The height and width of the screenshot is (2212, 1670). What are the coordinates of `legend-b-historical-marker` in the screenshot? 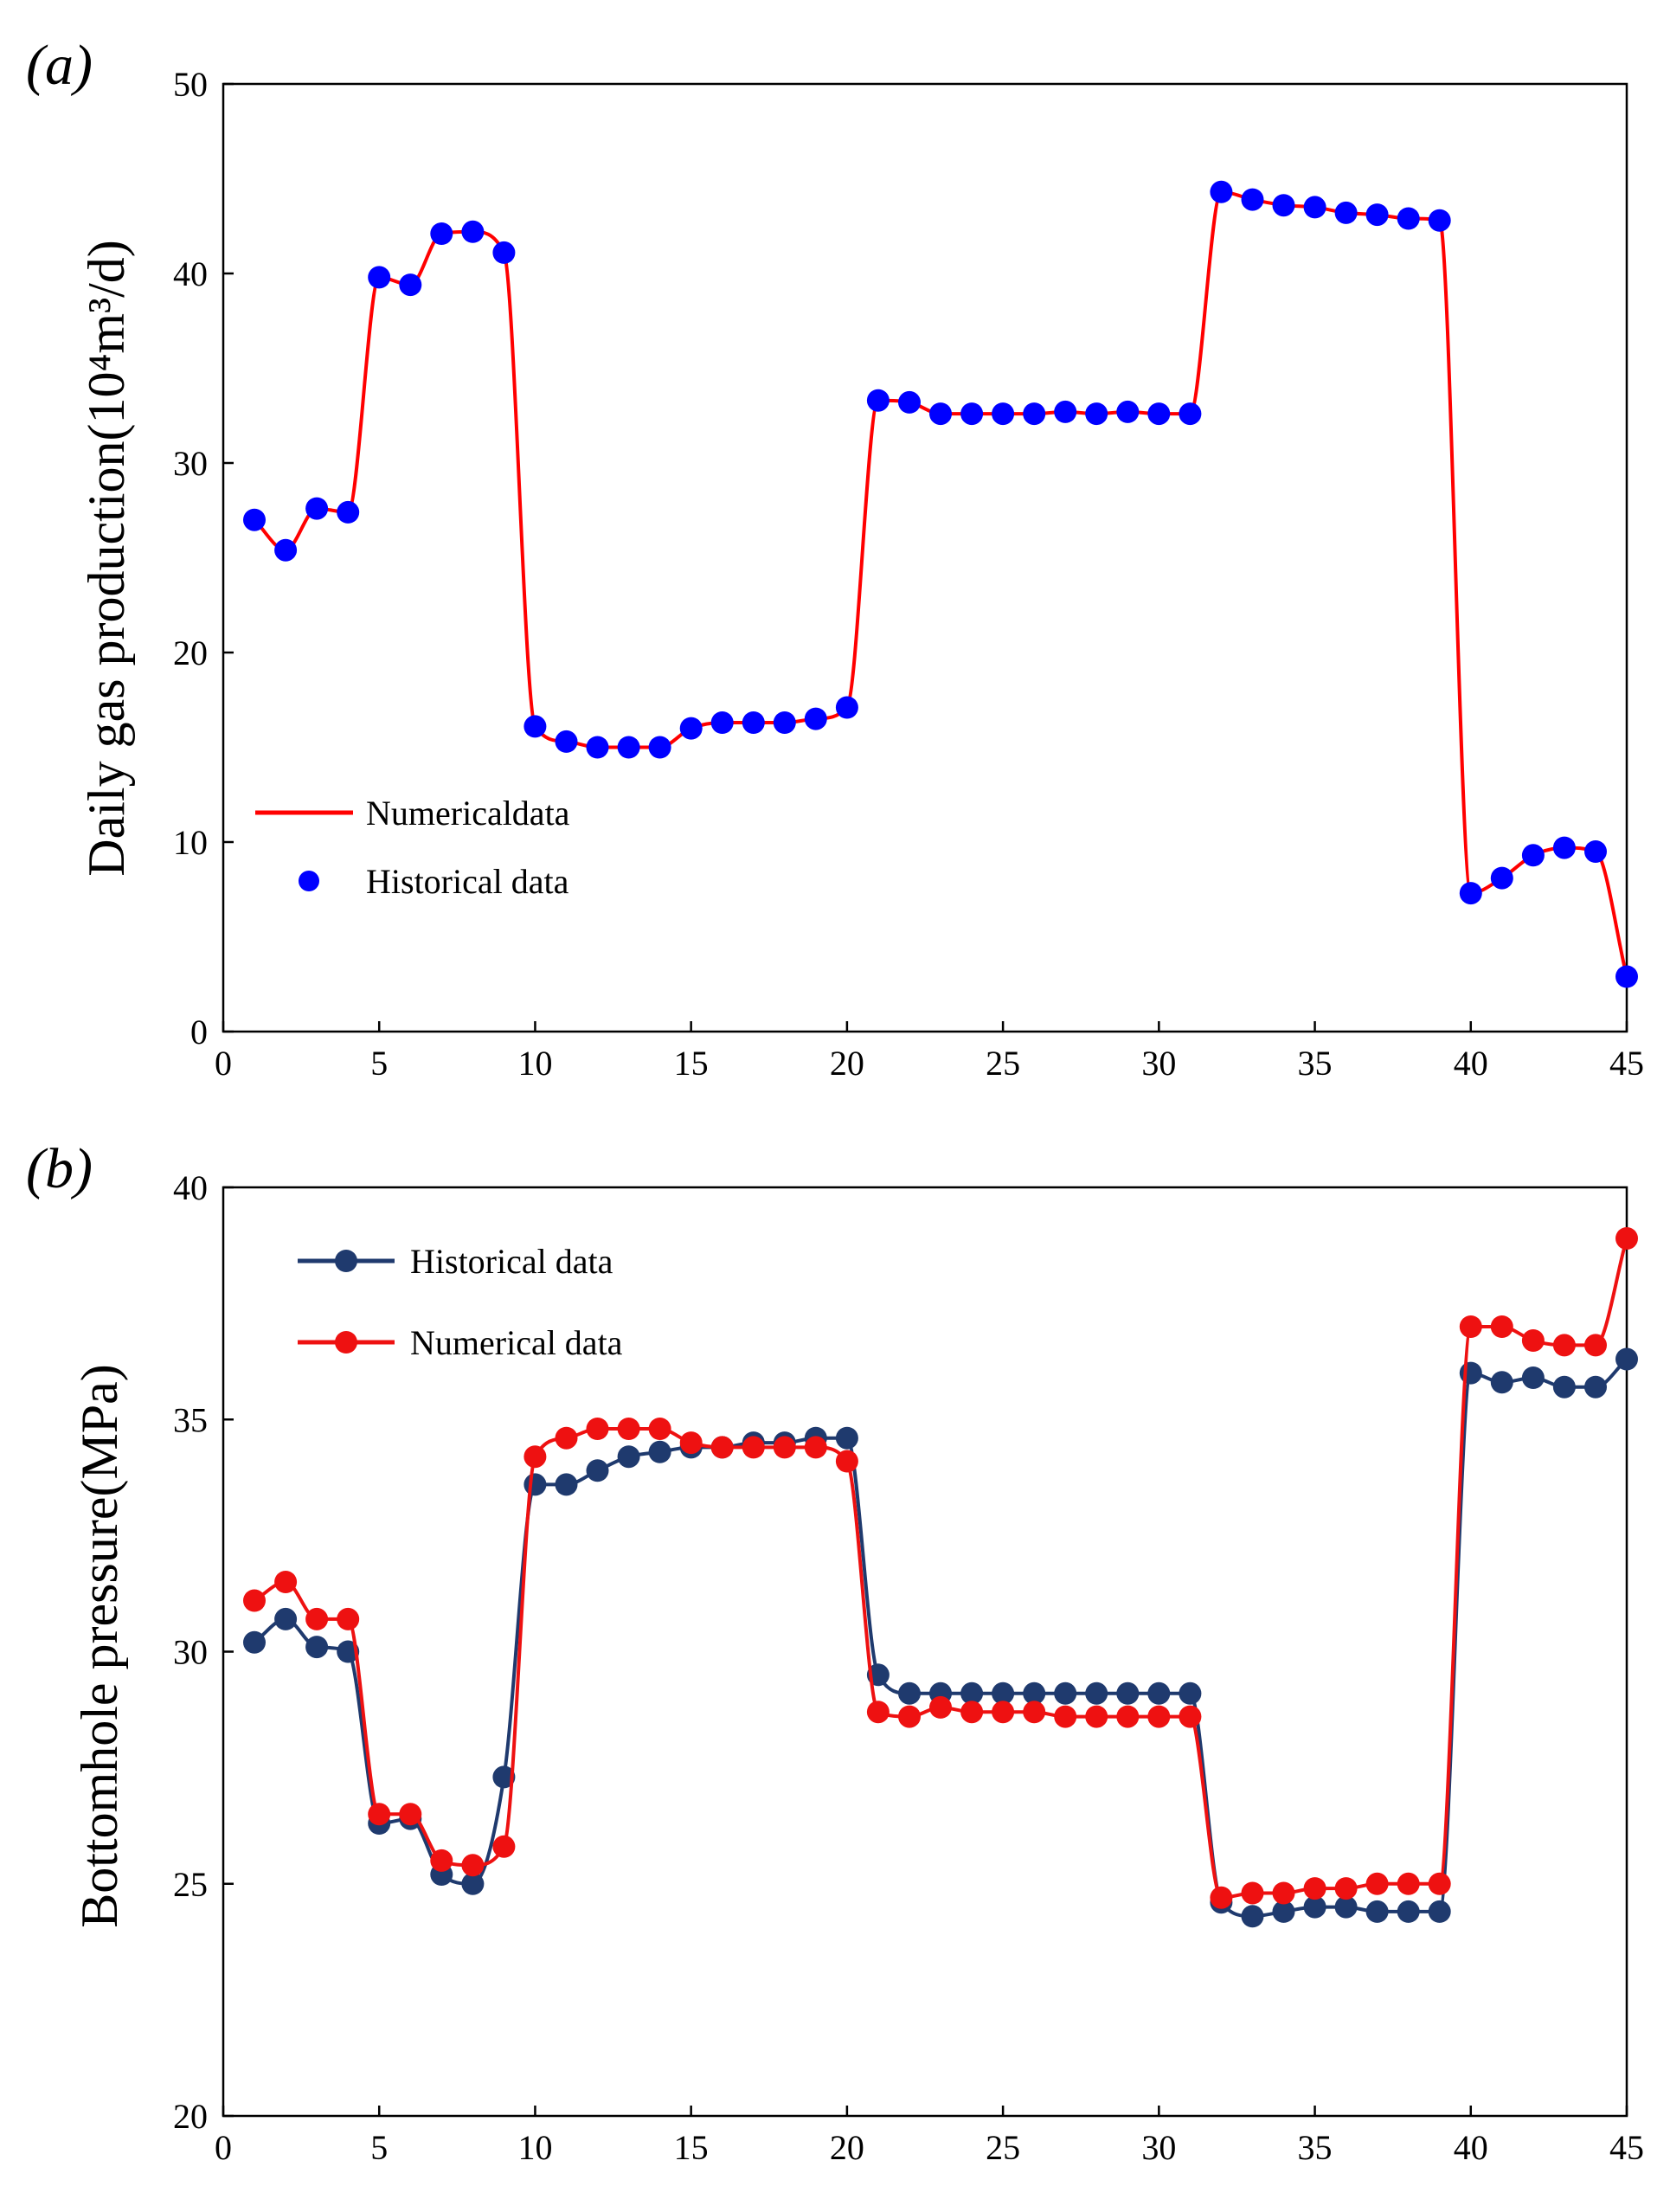 It's located at (346, 1261).